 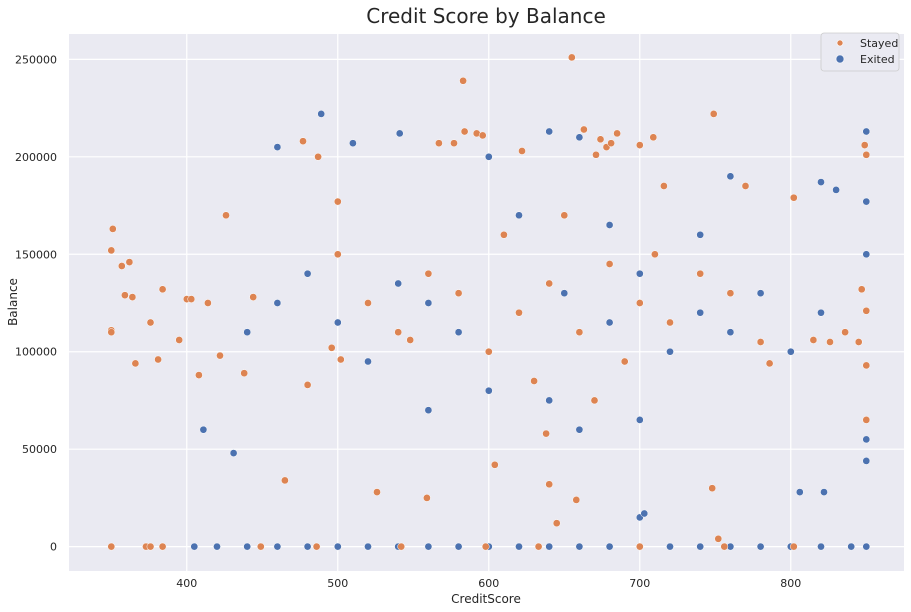 What do you see at coordinates (486, 599) in the screenshot?
I see `x-axis-title: CreditScore` at bounding box center [486, 599].